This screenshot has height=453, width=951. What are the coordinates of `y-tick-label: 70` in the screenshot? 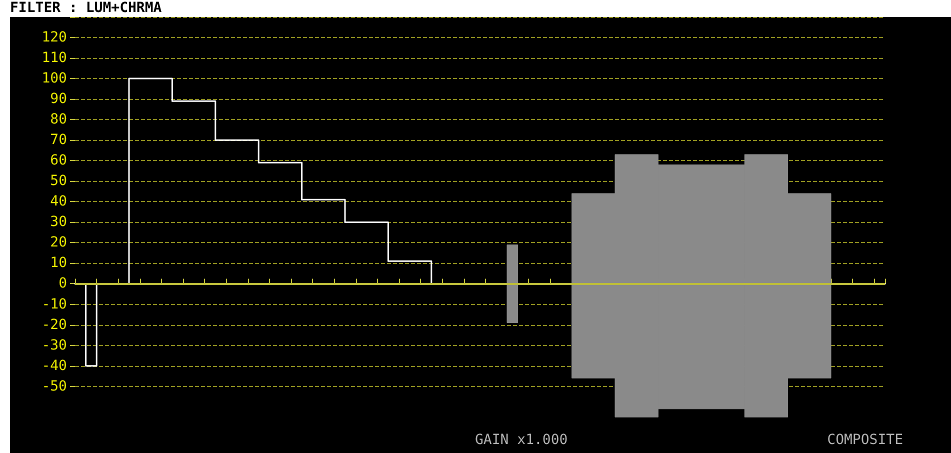 It's located at (58, 140).